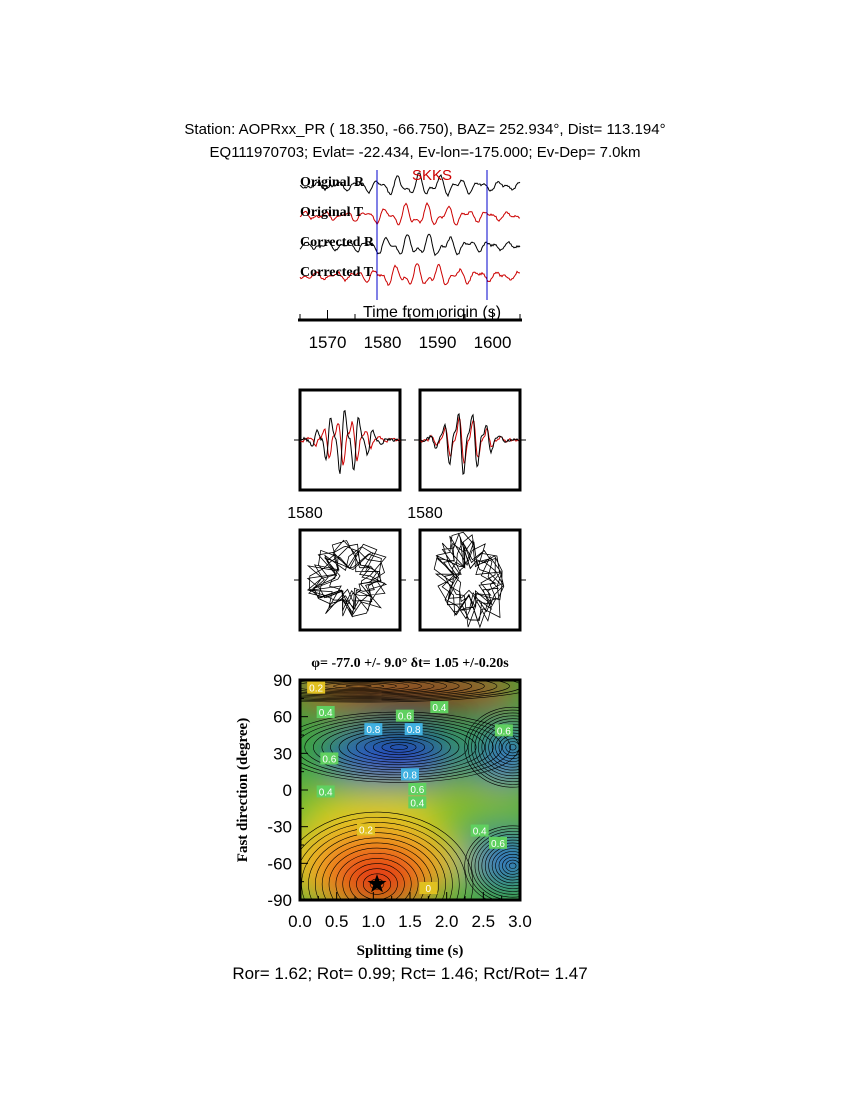 Image resolution: width=850 pixels, height=1100 pixels. Describe the element at coordinates (447, 921) in the screenshot. I see `grid-x-tick-label: 2.0` at that location.